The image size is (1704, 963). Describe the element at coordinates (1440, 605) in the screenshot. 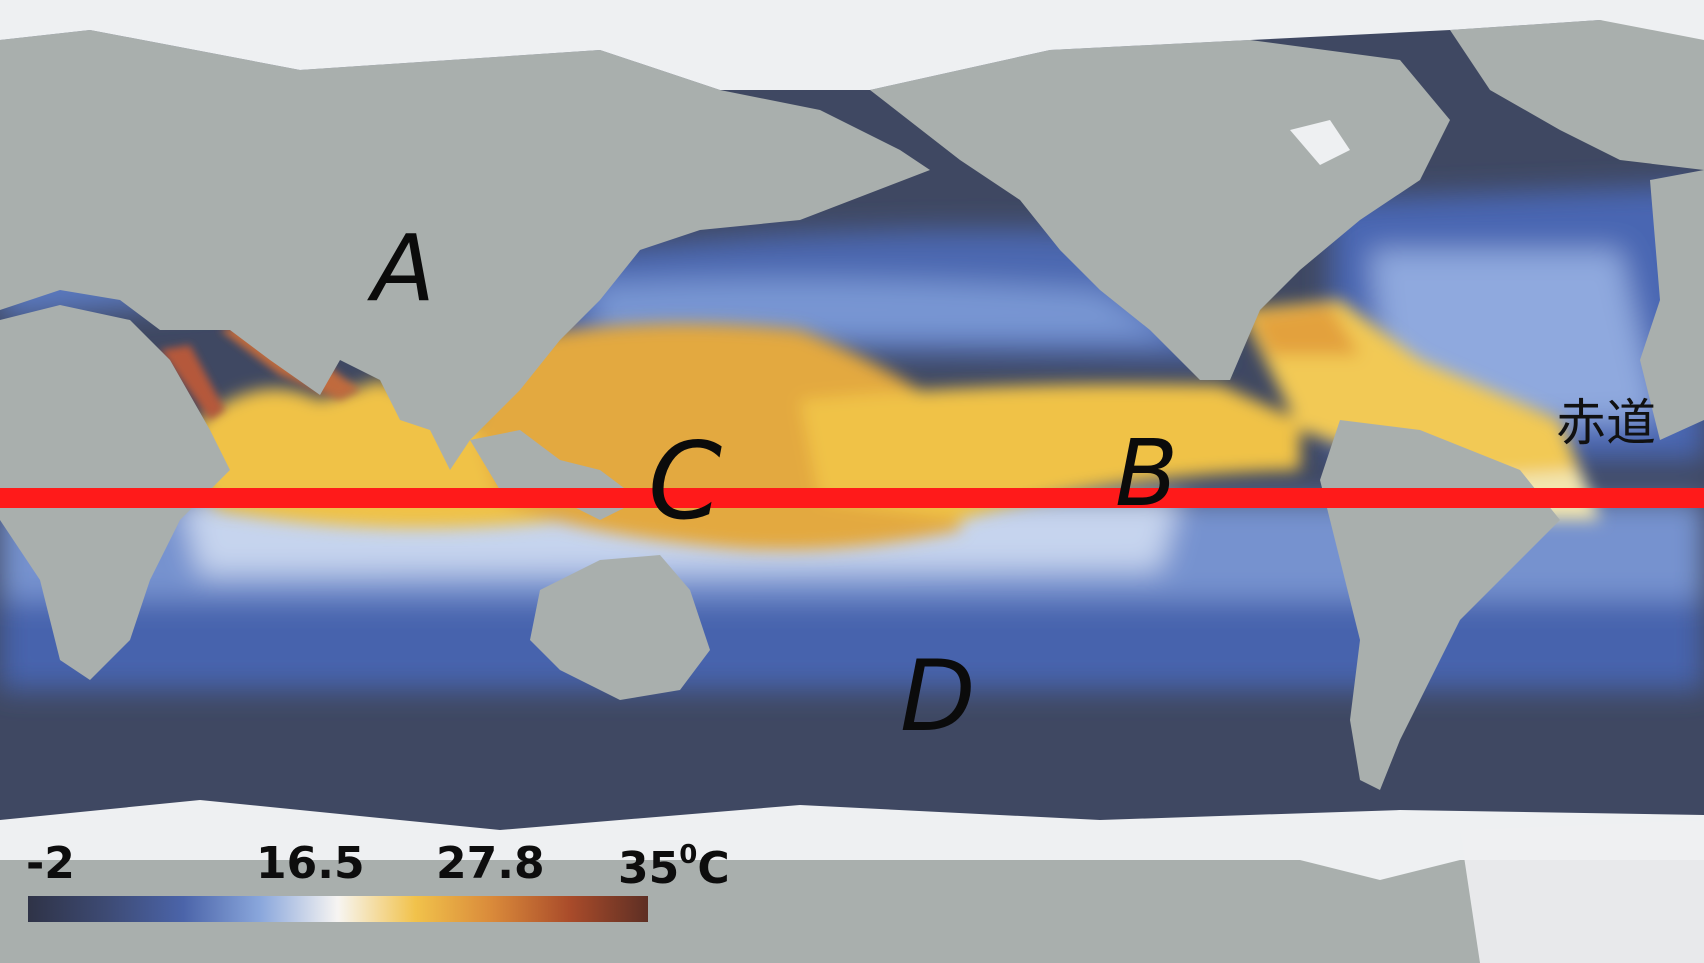

I see `south-america` at that location.